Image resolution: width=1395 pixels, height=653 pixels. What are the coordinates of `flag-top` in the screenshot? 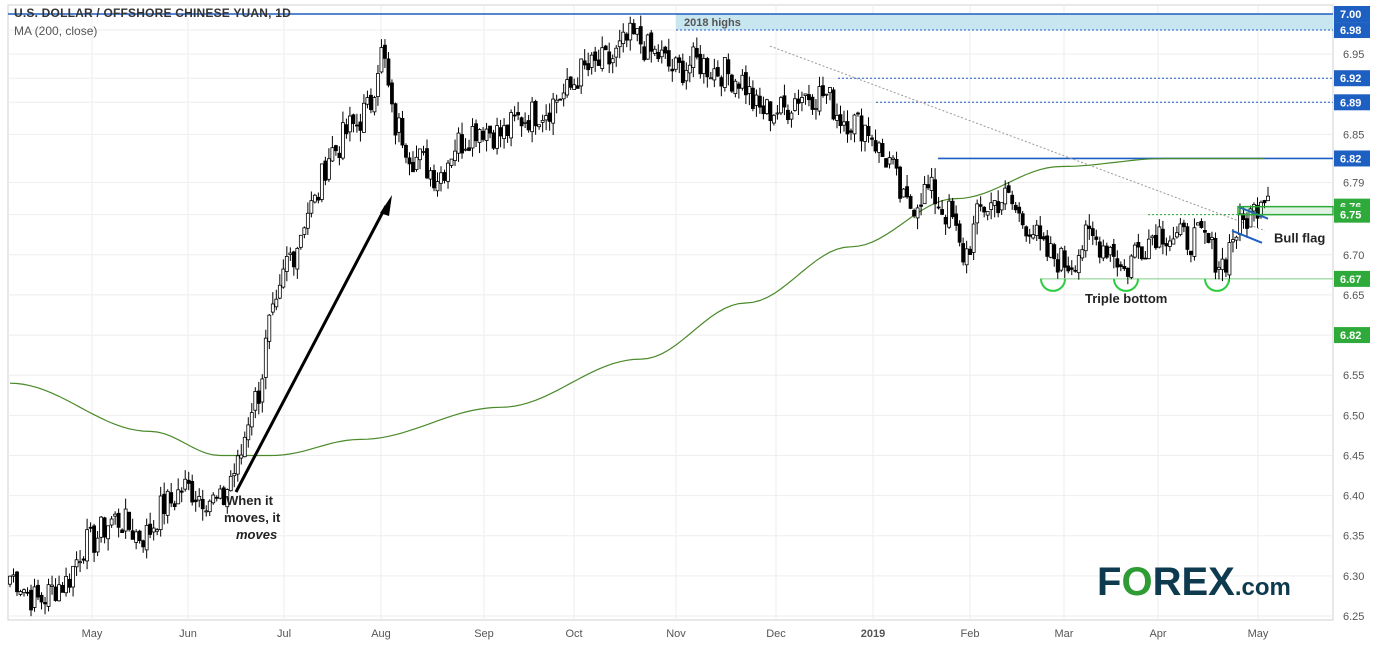 It's located at (1253, 212).